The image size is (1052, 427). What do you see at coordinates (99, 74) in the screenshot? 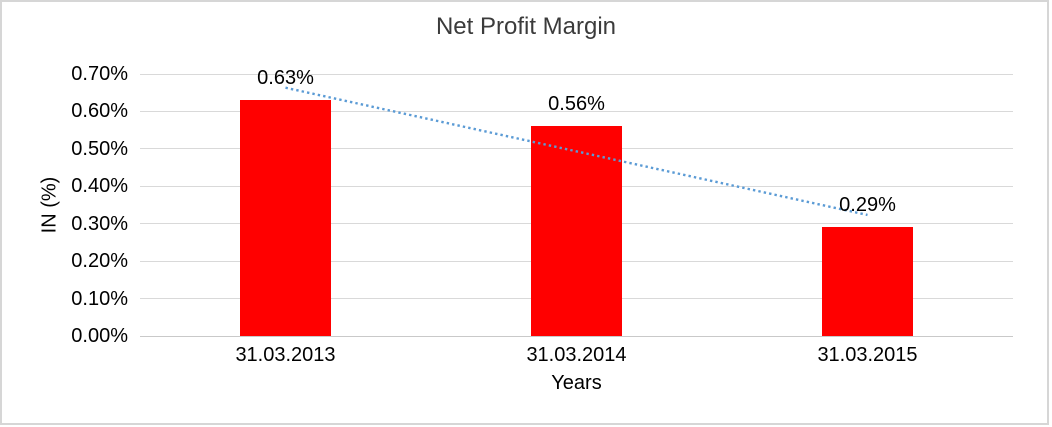
I see `y-tick-label: 0.70%` at bounding box center [99, 74].